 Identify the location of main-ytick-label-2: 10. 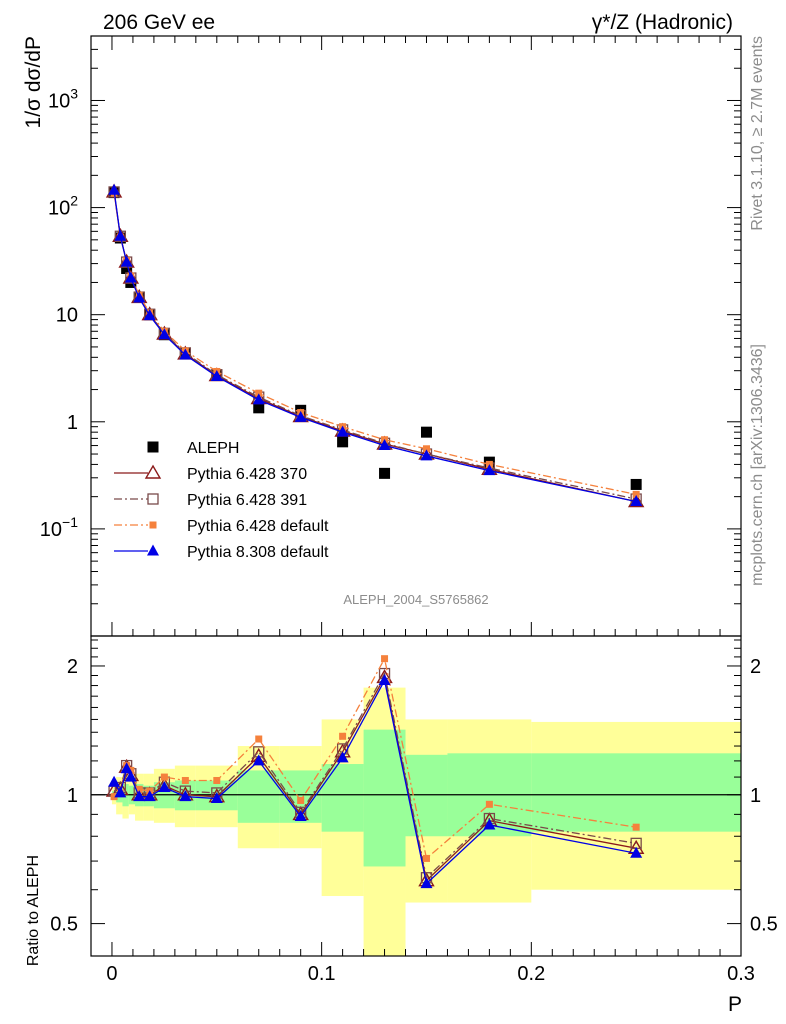
(67, 316).